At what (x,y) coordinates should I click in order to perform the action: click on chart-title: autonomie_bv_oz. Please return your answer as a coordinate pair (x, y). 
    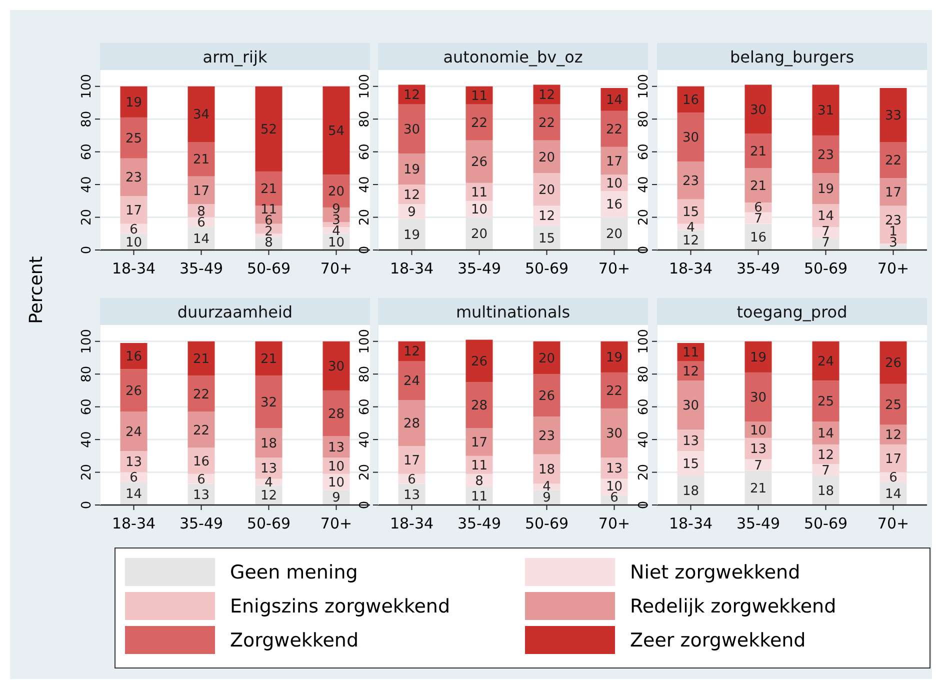
    Looking at the image, I should click on (513, 57).